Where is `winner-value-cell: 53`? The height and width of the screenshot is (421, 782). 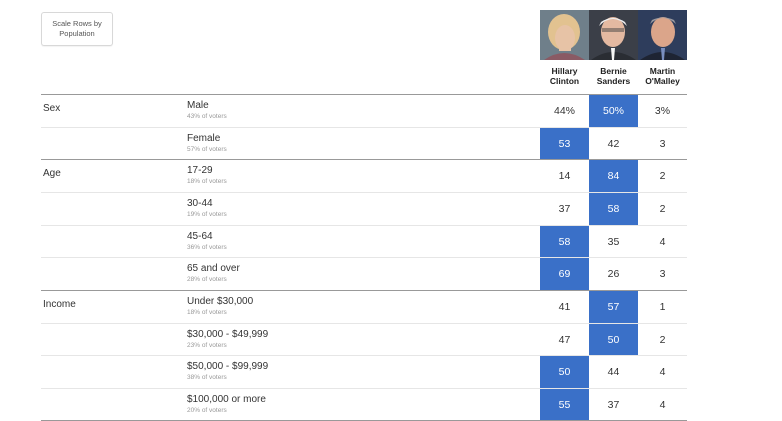
winner-value-cell: 53 is located at coordinates (564, 144).